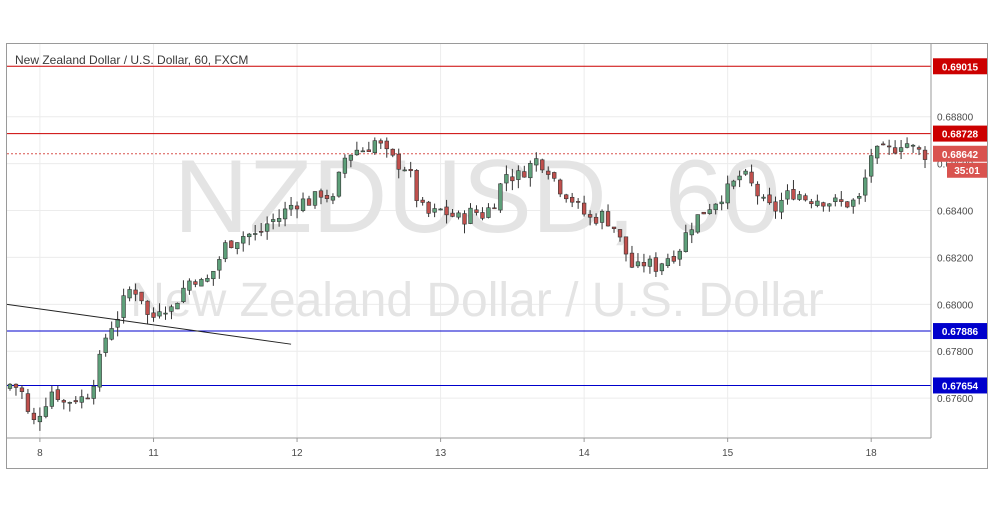 The width and height of the screenshot is (995, 507). I want to click on countdown-label: 35:01, so click(967, 171).